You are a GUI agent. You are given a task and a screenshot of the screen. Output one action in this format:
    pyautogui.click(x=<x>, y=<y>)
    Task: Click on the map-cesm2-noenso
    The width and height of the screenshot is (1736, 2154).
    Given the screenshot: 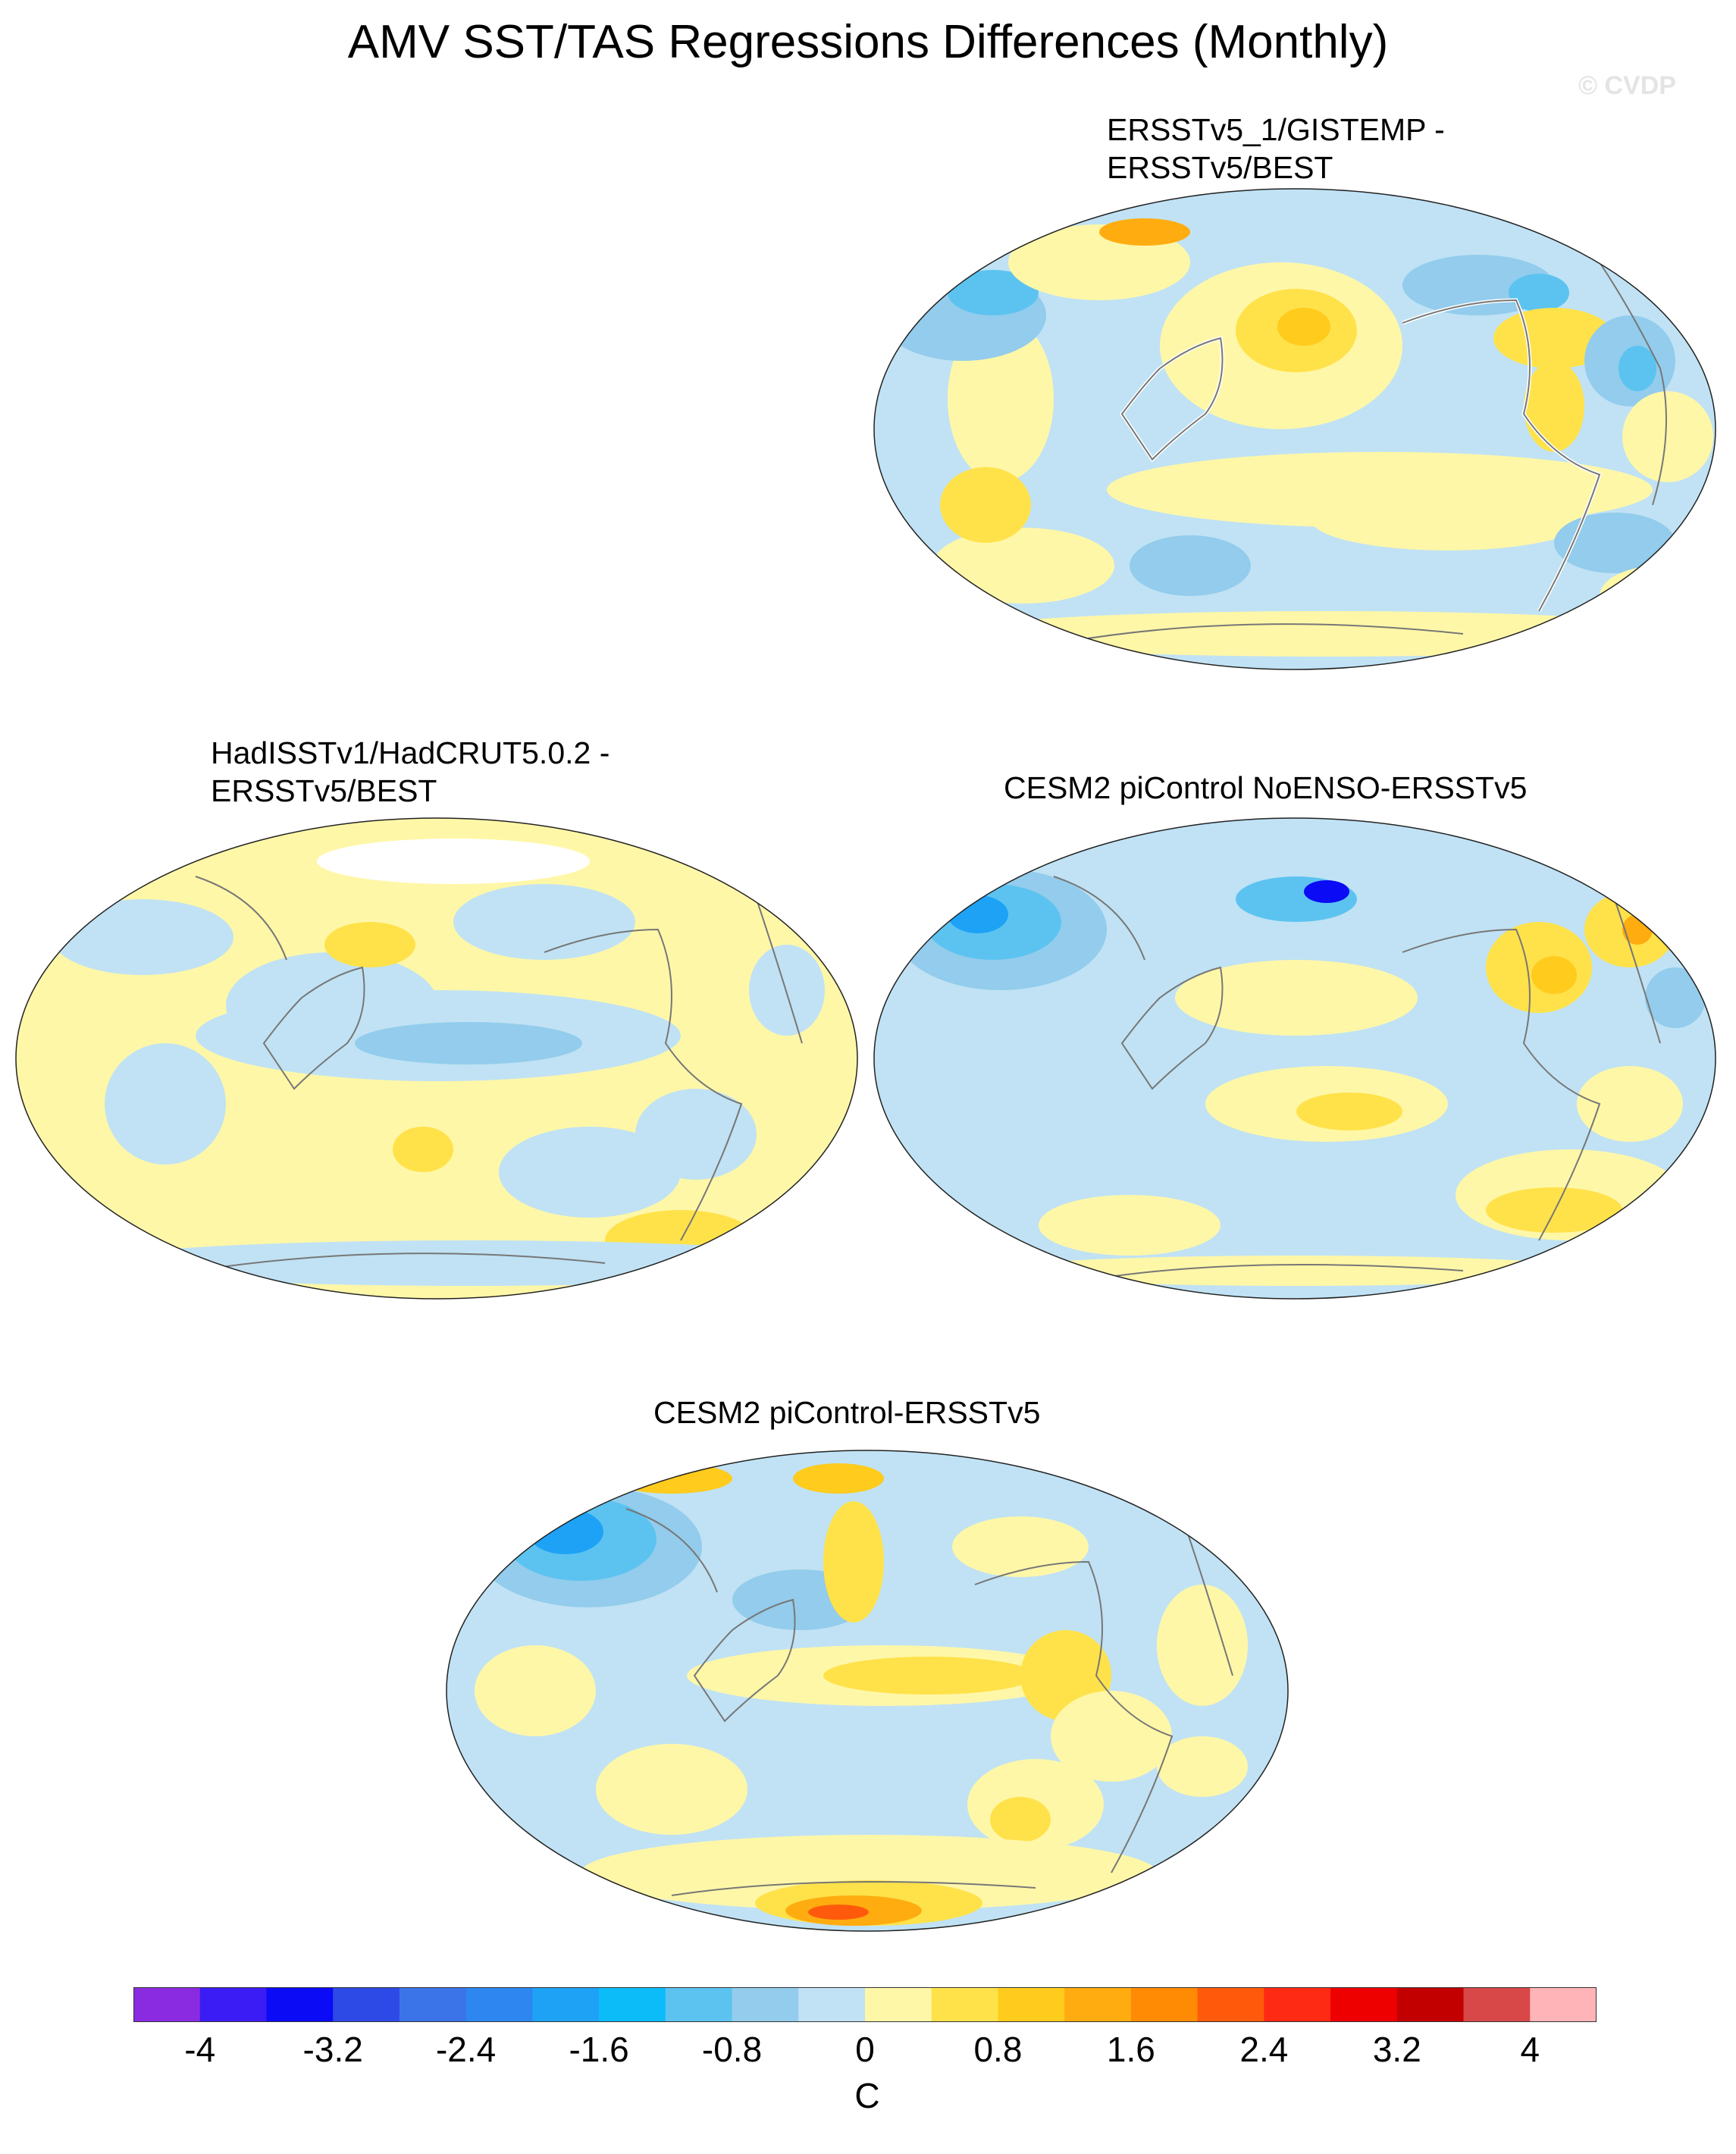 What is the action you would take?
    pyautogui.click(x=1295, y=1058)
    